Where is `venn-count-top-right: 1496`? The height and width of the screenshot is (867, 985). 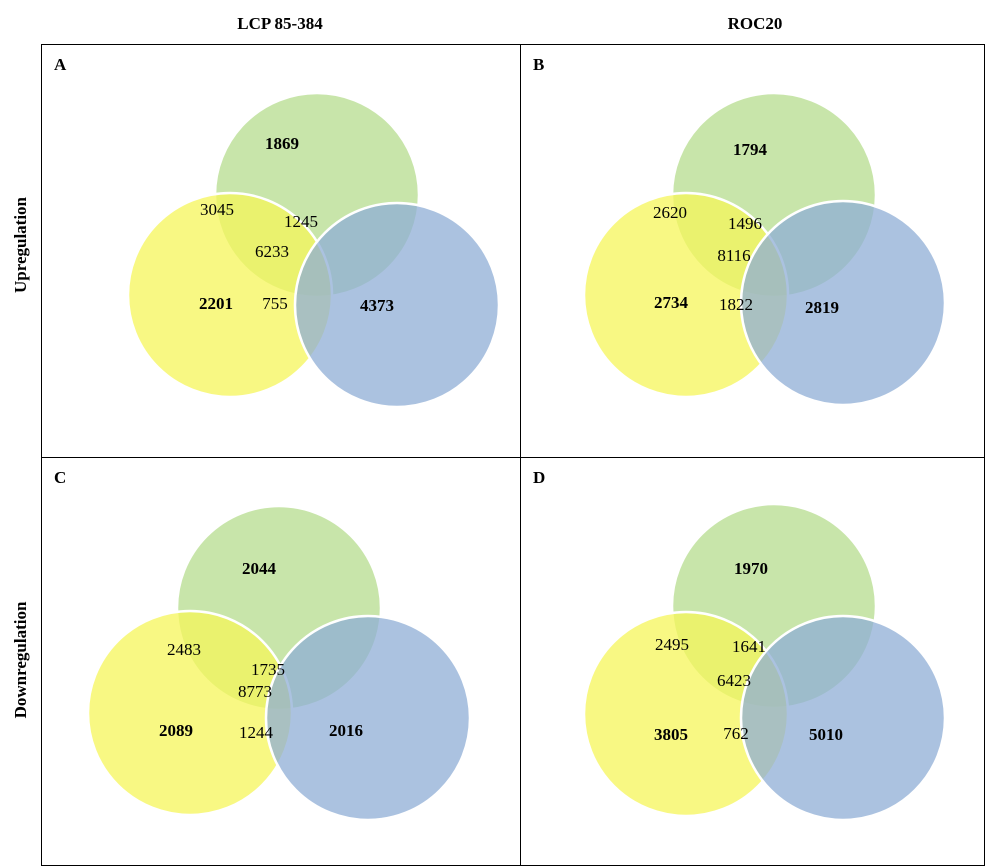
venn-count-top-right: 1496 is located at coordinates (745, 223).